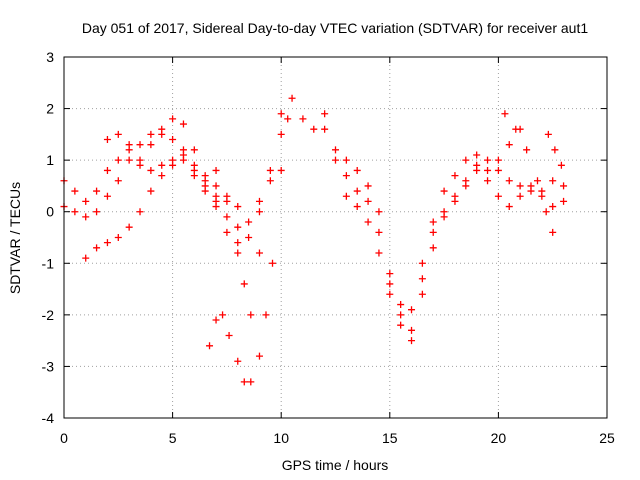  I want to click on x-tick-label: 15, so click(390, 438).